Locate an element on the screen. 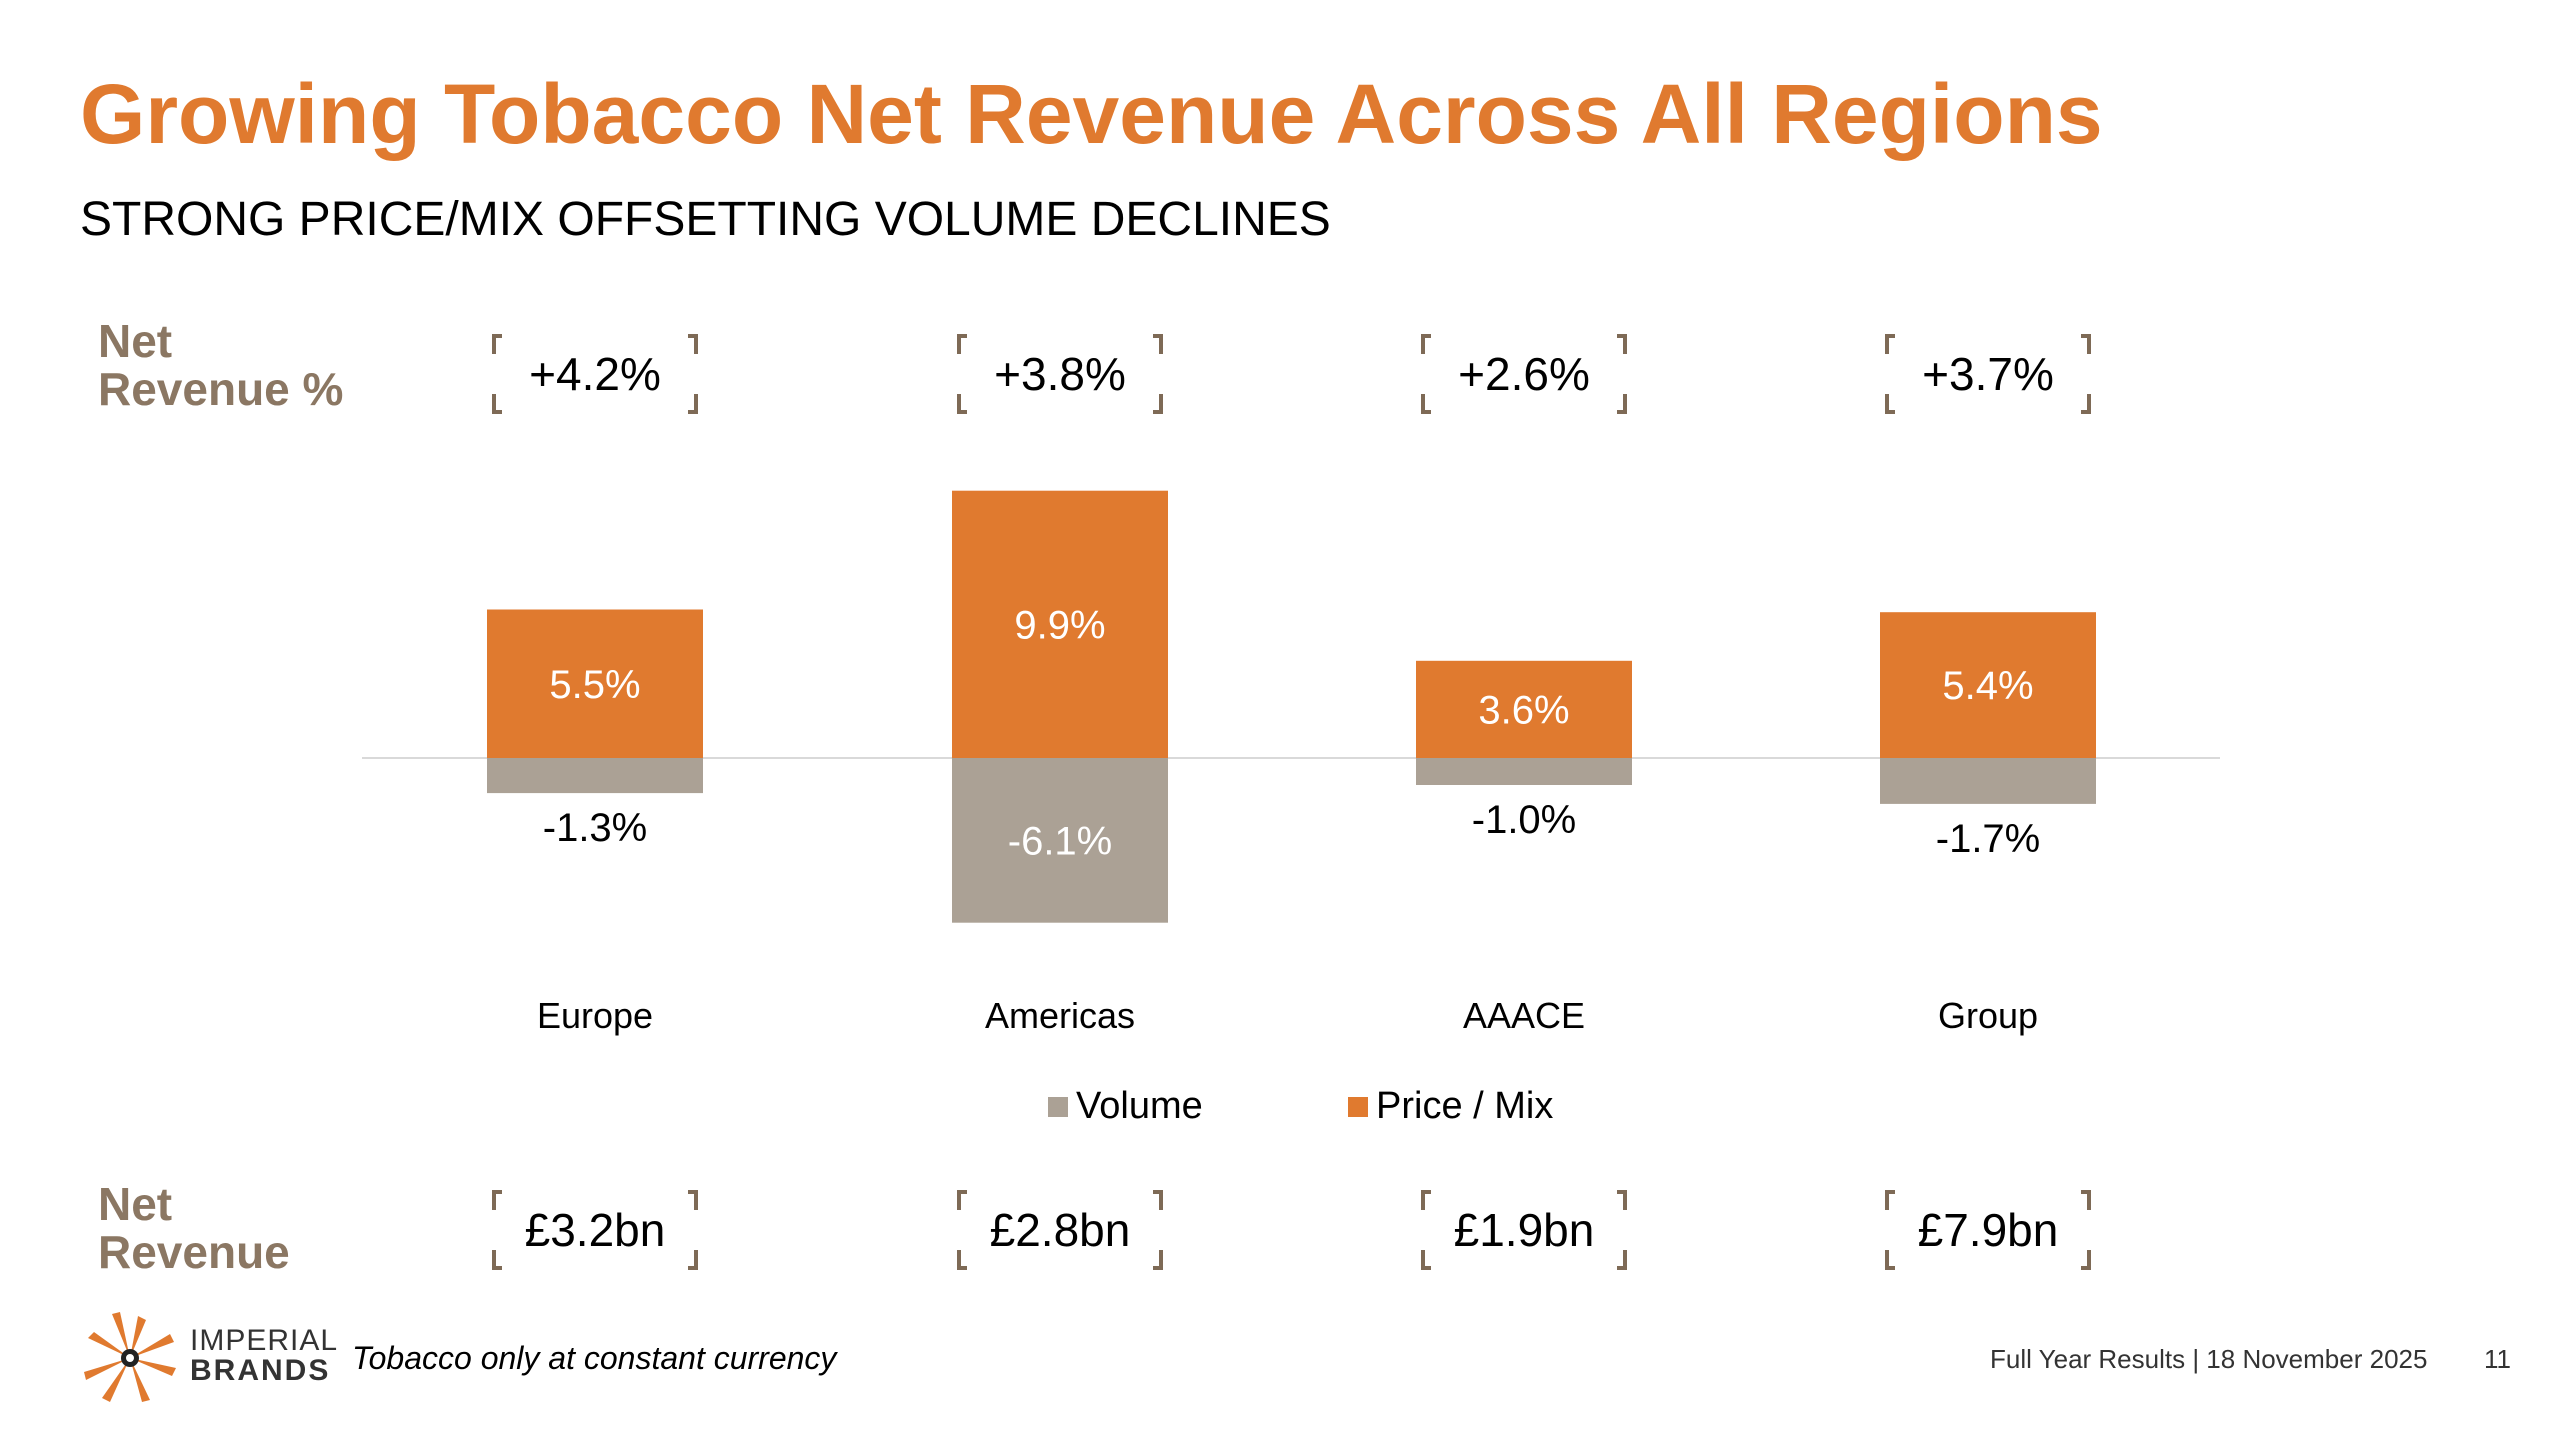 Image resolution: width=2554 pixels, height=1430 pixels. net-revenue-box: £1.9bn is located at coordinates (1524, 1230).